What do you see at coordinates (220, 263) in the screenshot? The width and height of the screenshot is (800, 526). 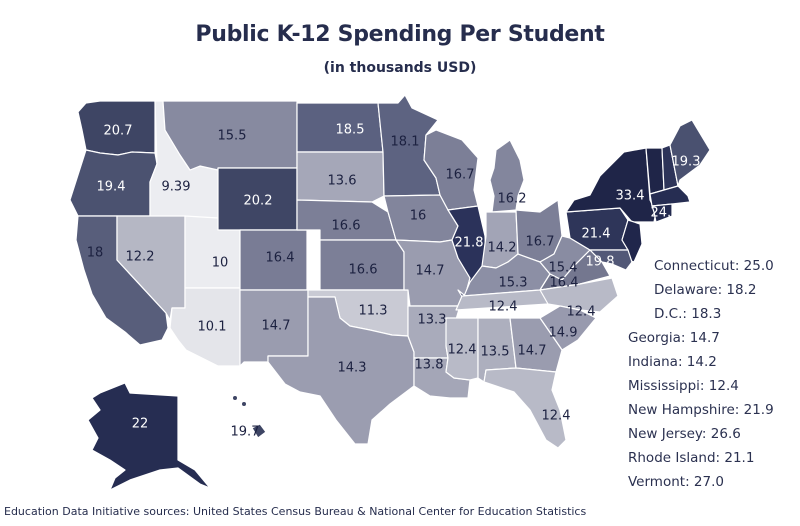 I see `label-ut: 10` at bounding box center [220, 263].